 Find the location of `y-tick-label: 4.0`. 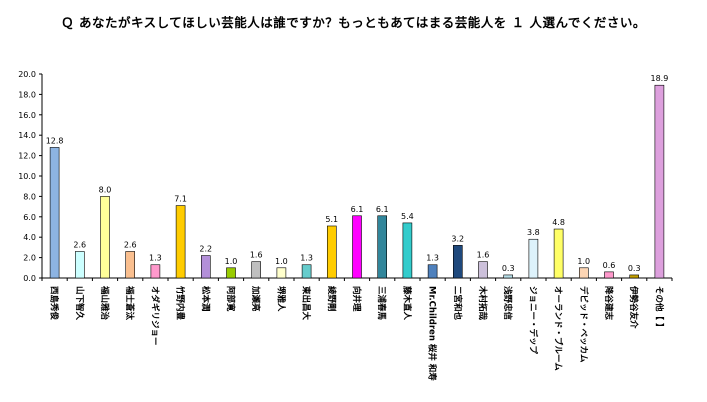

y-tick-label: 4.0 is located at coordinates (29, 237).